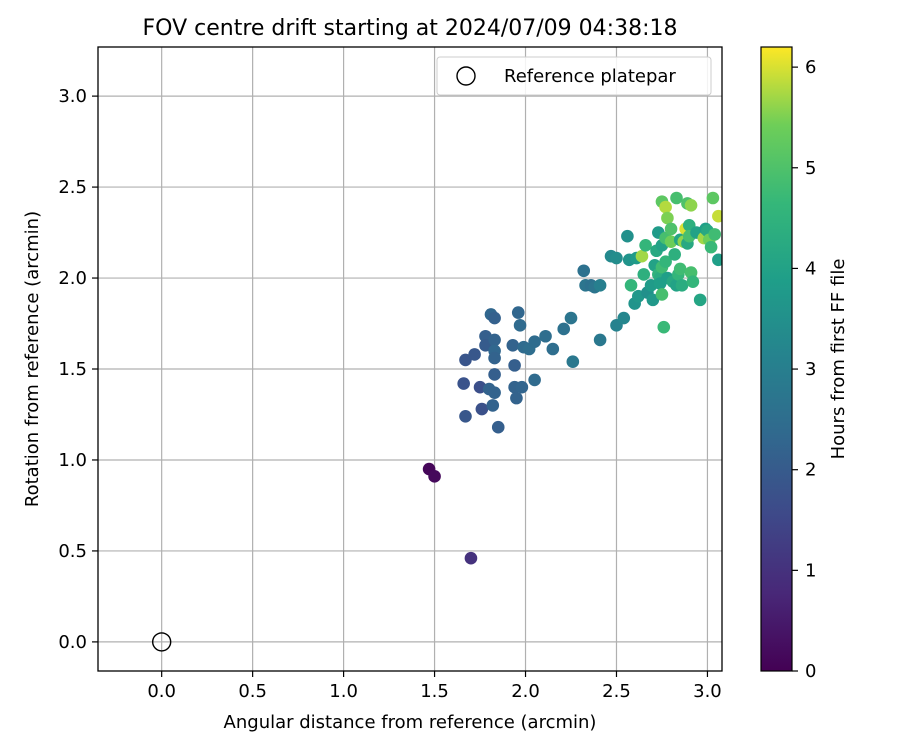 The width and height of the screenshot is (900, 750). I want to click on reference-point, so click(161, 642).